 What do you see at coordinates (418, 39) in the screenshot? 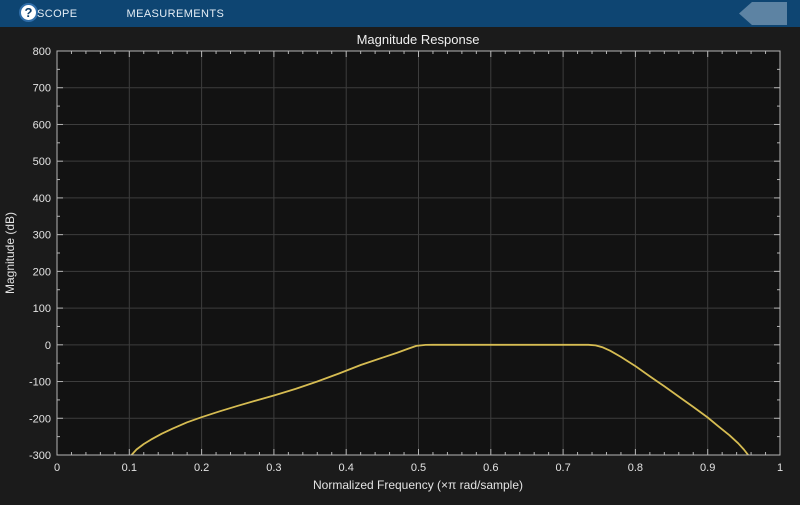
I see `plot-title: Magnitude Response` at bounding box center [418, 39].